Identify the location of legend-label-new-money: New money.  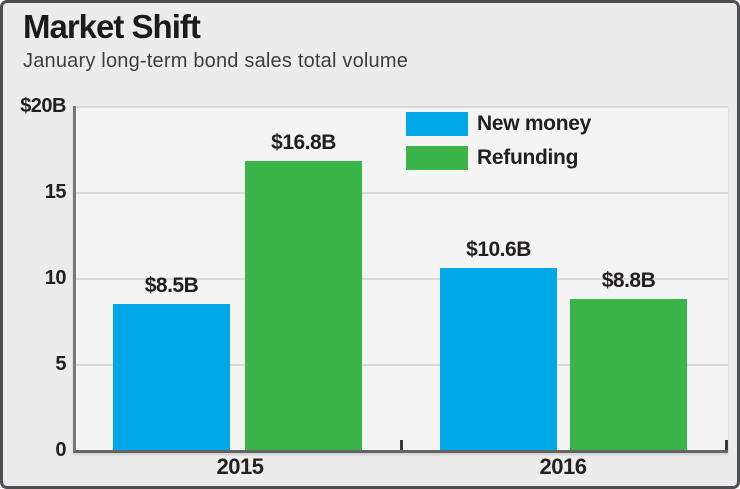
(534, 123).